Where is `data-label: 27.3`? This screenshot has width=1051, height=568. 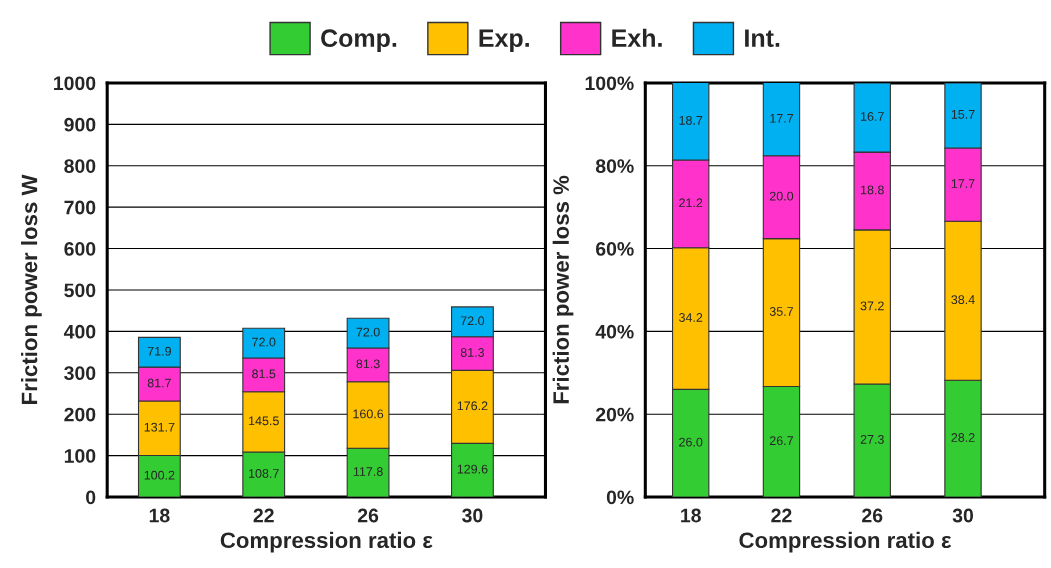 data-label: 27.3 is located at coordinates (872, 439).